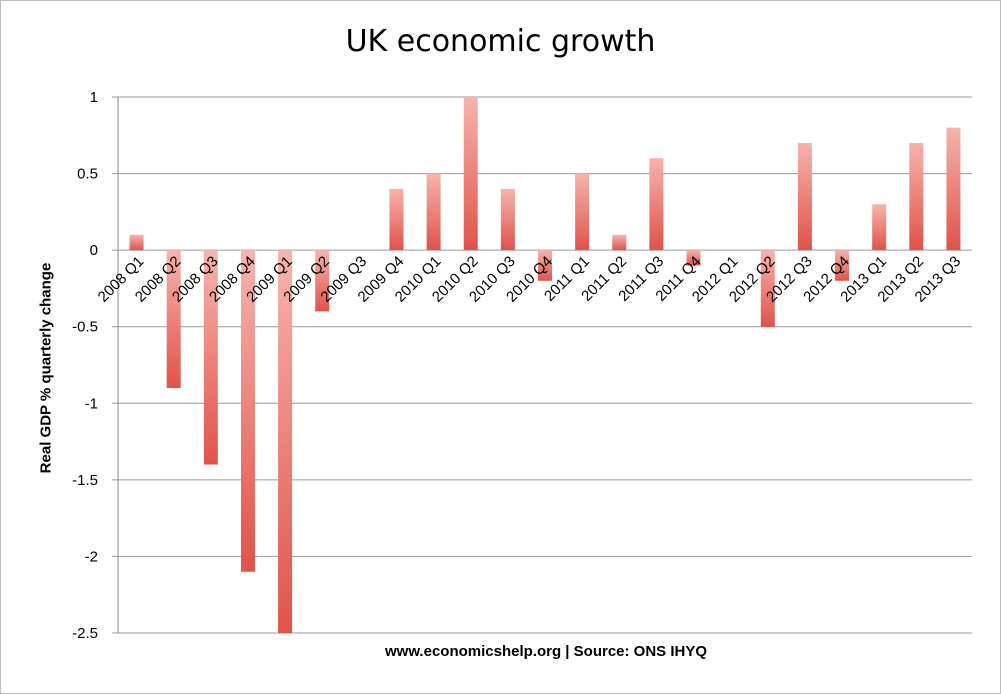 The height and width of the screenshot is (694, 1001). Describe the element at coordinates (582, 212) in the screenshot. I see `bar-2011-q1` at that location.